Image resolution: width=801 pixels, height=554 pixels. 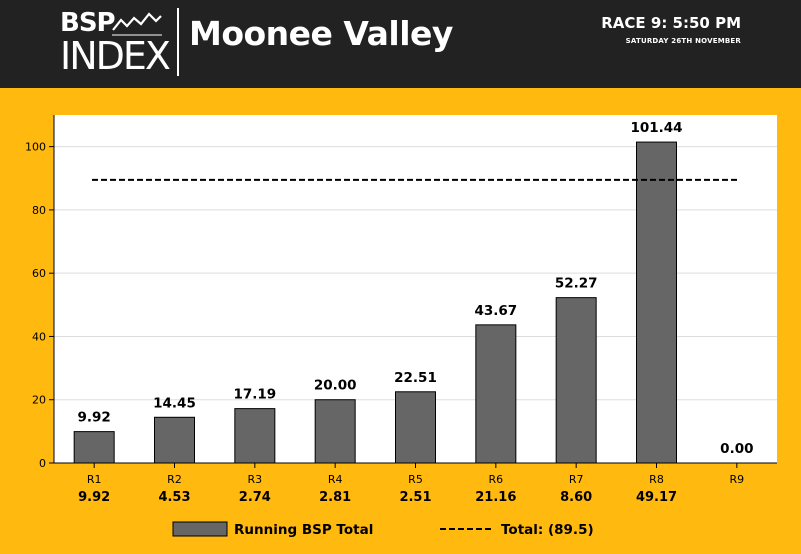 What do you see at coordinates (115, 56) in the screenshot?
I see `logo-index-text: INDEX` at bounding box center [115, 56].